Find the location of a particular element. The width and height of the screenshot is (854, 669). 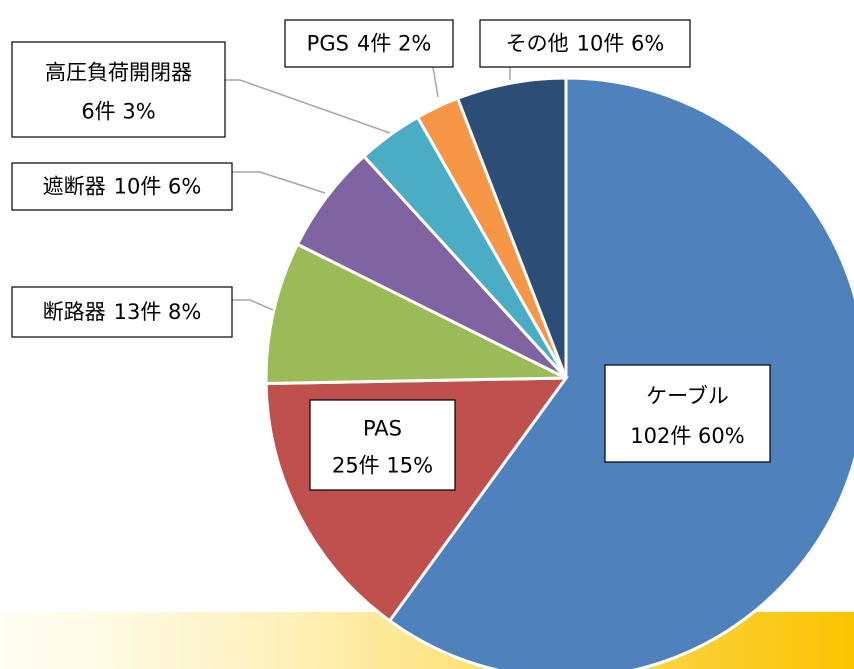

value-label: 102件 60% is located at coordinates (687, 436).